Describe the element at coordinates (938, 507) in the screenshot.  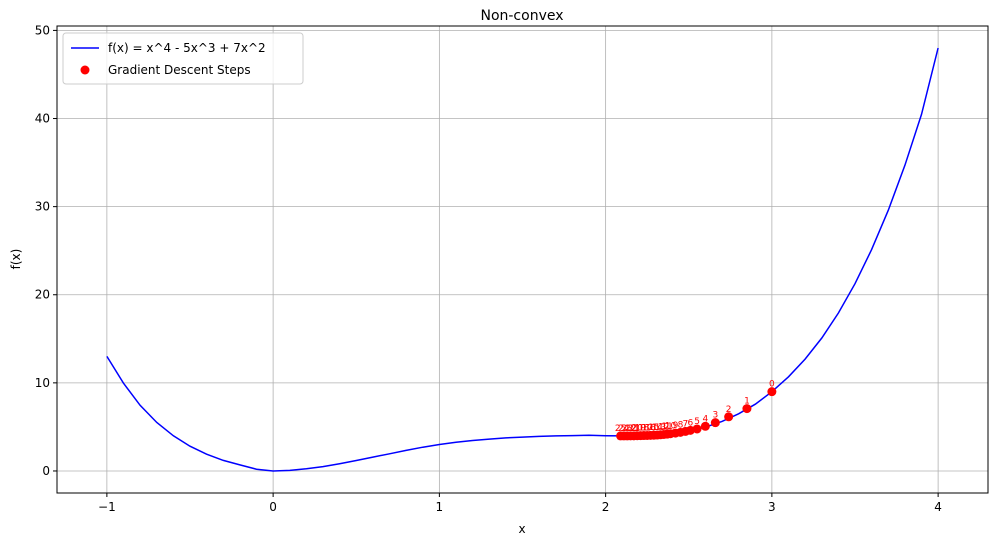
I see `x-tick-label: 4` at that location.